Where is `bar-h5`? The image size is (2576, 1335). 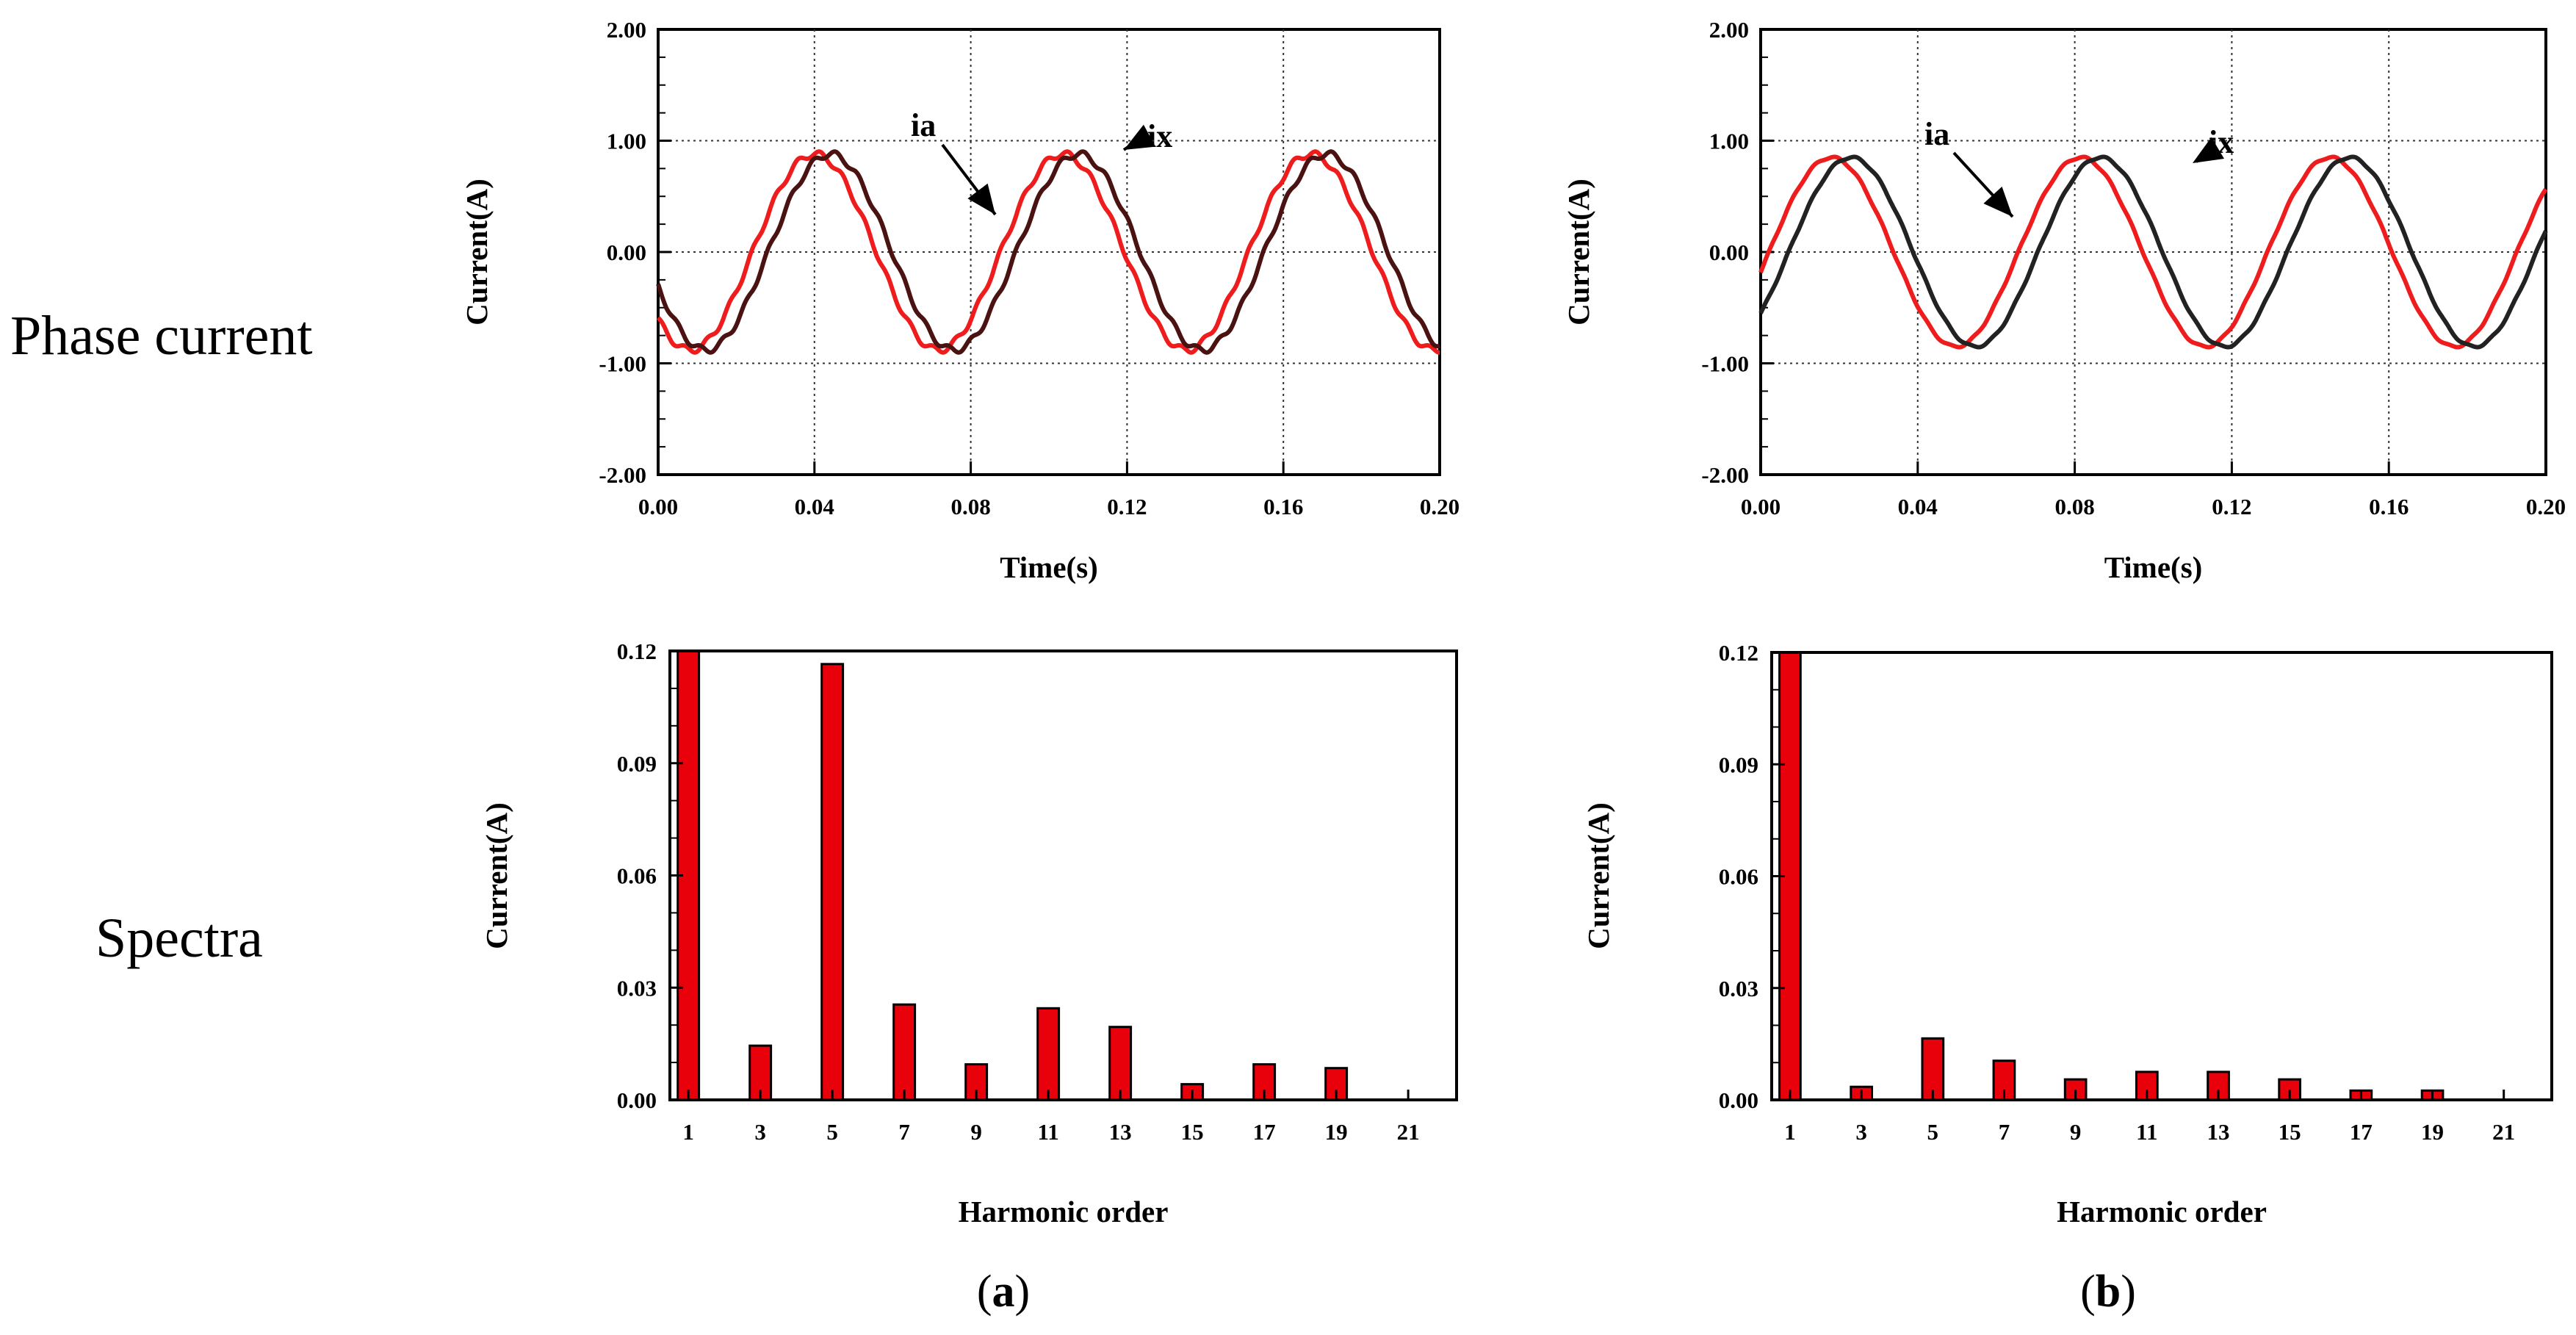 bar-h5 is located at coordinates (832, 882).